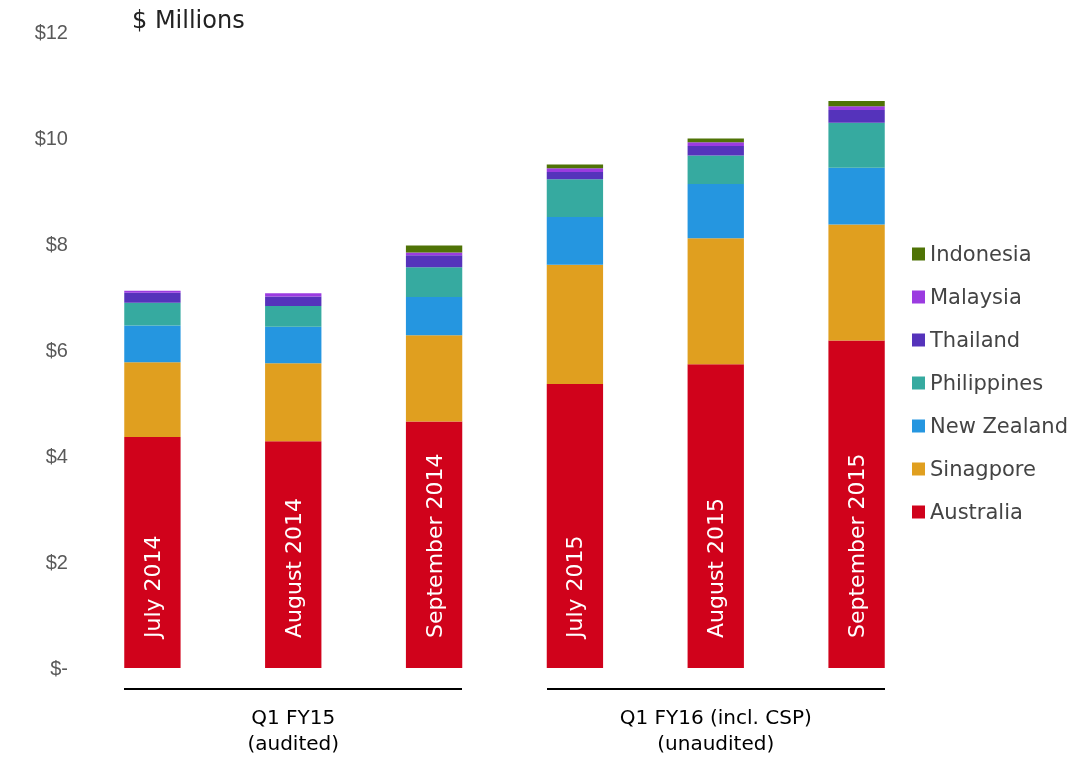 The width and height of the screenshot is (1081, 768). What do you see at coordinates (188, 20) in the screenshot?
I see `y-axis-title: $ Millions` at bounding box center [188, 20].